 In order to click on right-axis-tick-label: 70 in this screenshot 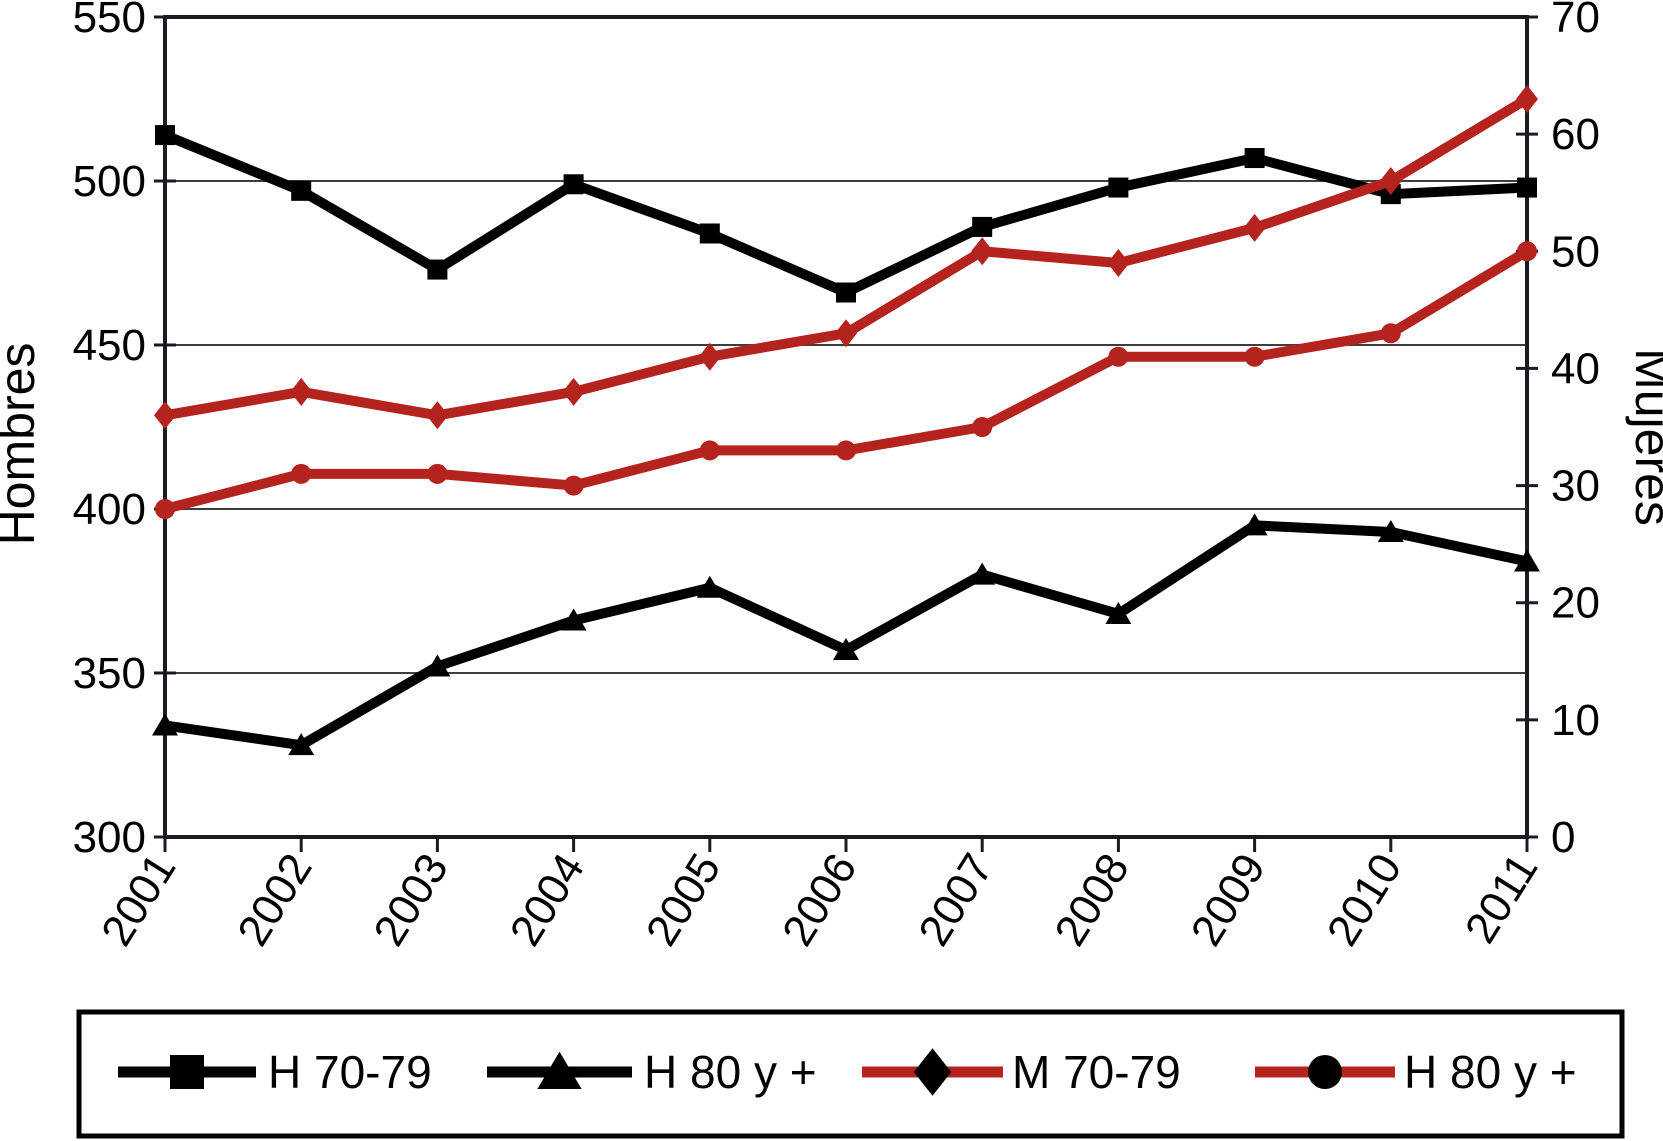, I will do `click(1575, 21)`.